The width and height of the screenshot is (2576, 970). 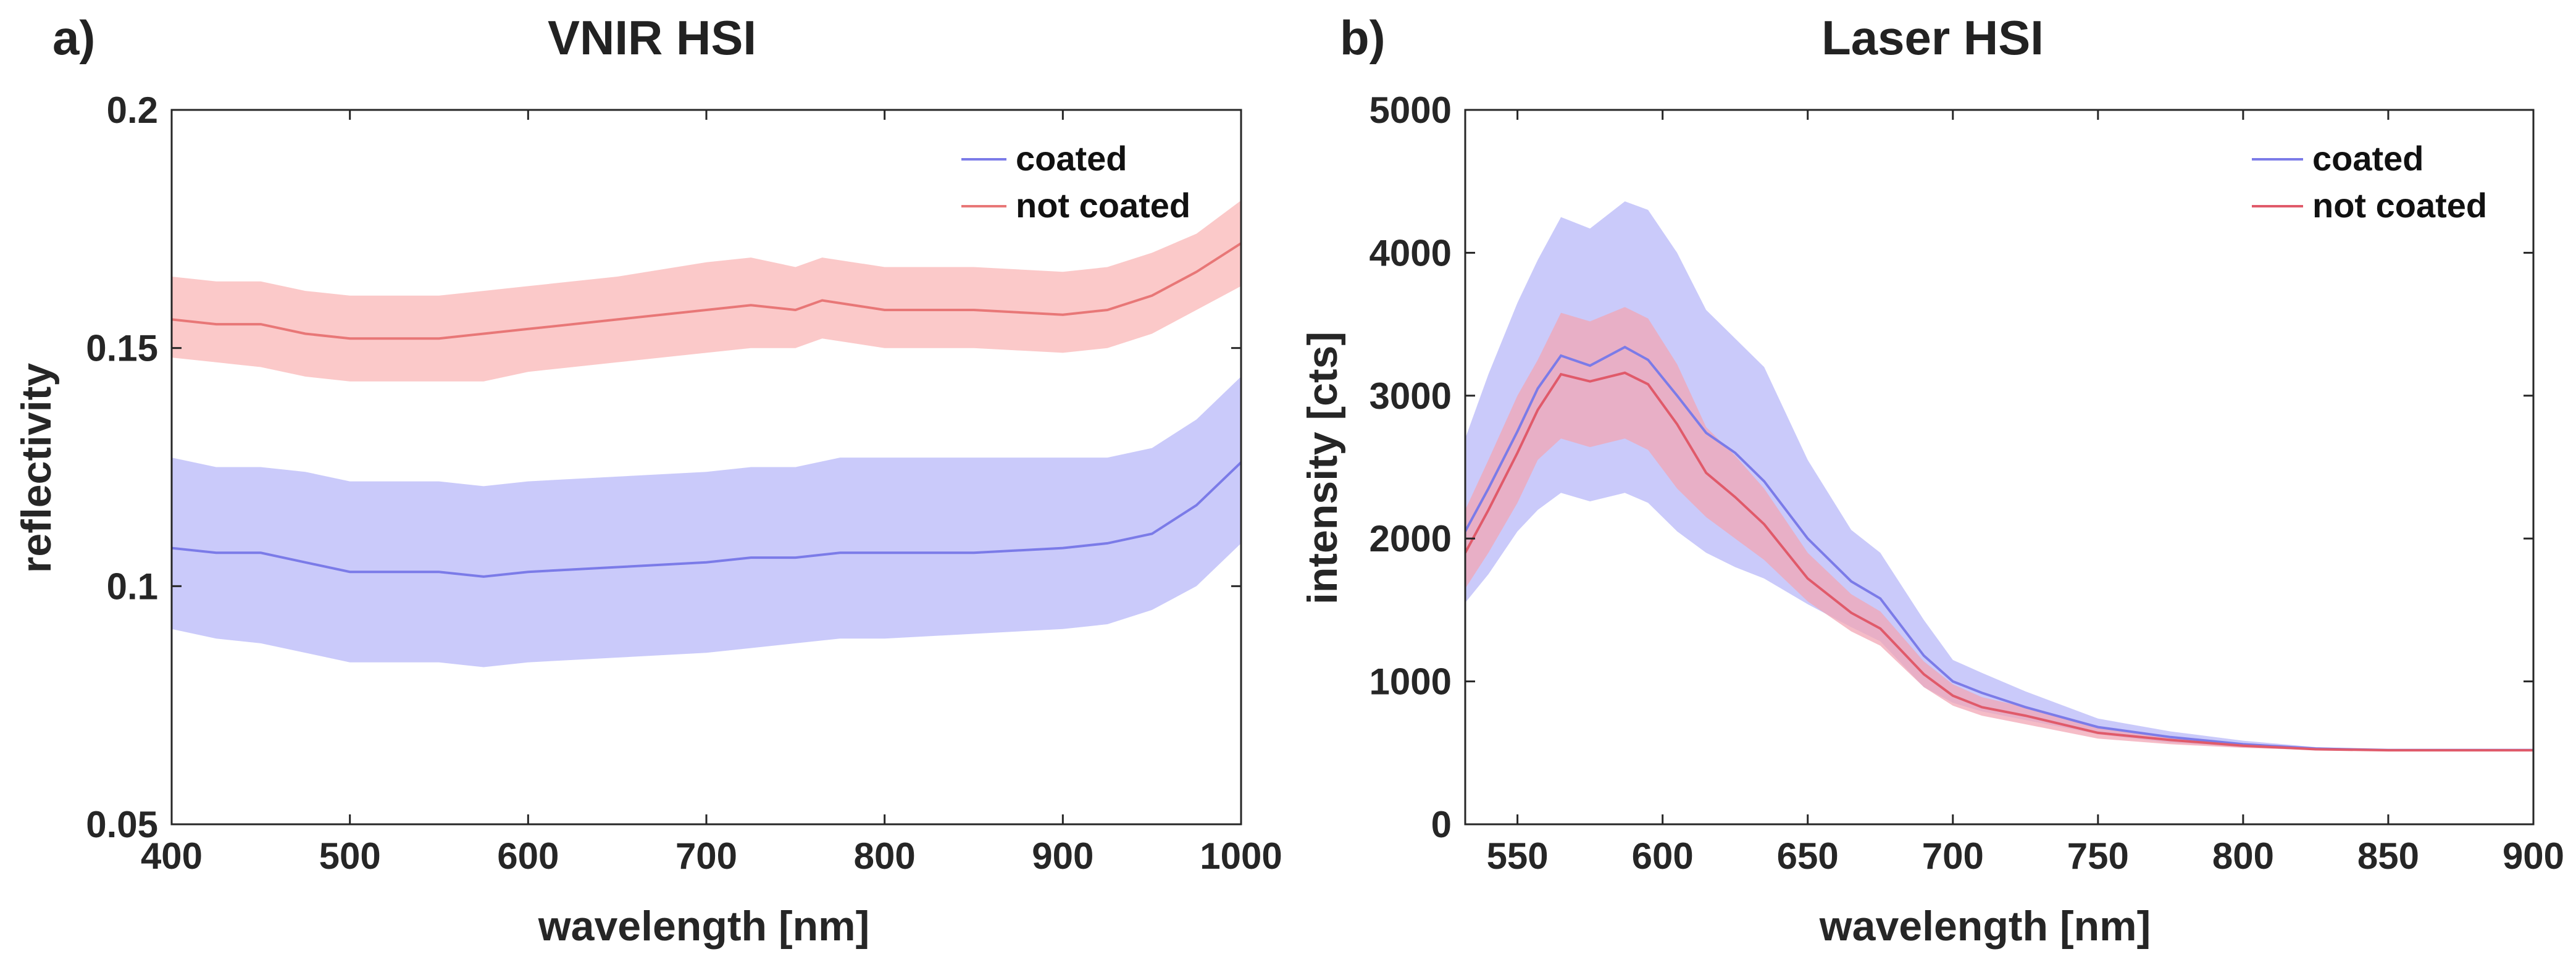 What do you see at coordinates (1411, 110) in the screenshot?
I see `y-tick-label: 5000` at bounding box center [1411, 110].